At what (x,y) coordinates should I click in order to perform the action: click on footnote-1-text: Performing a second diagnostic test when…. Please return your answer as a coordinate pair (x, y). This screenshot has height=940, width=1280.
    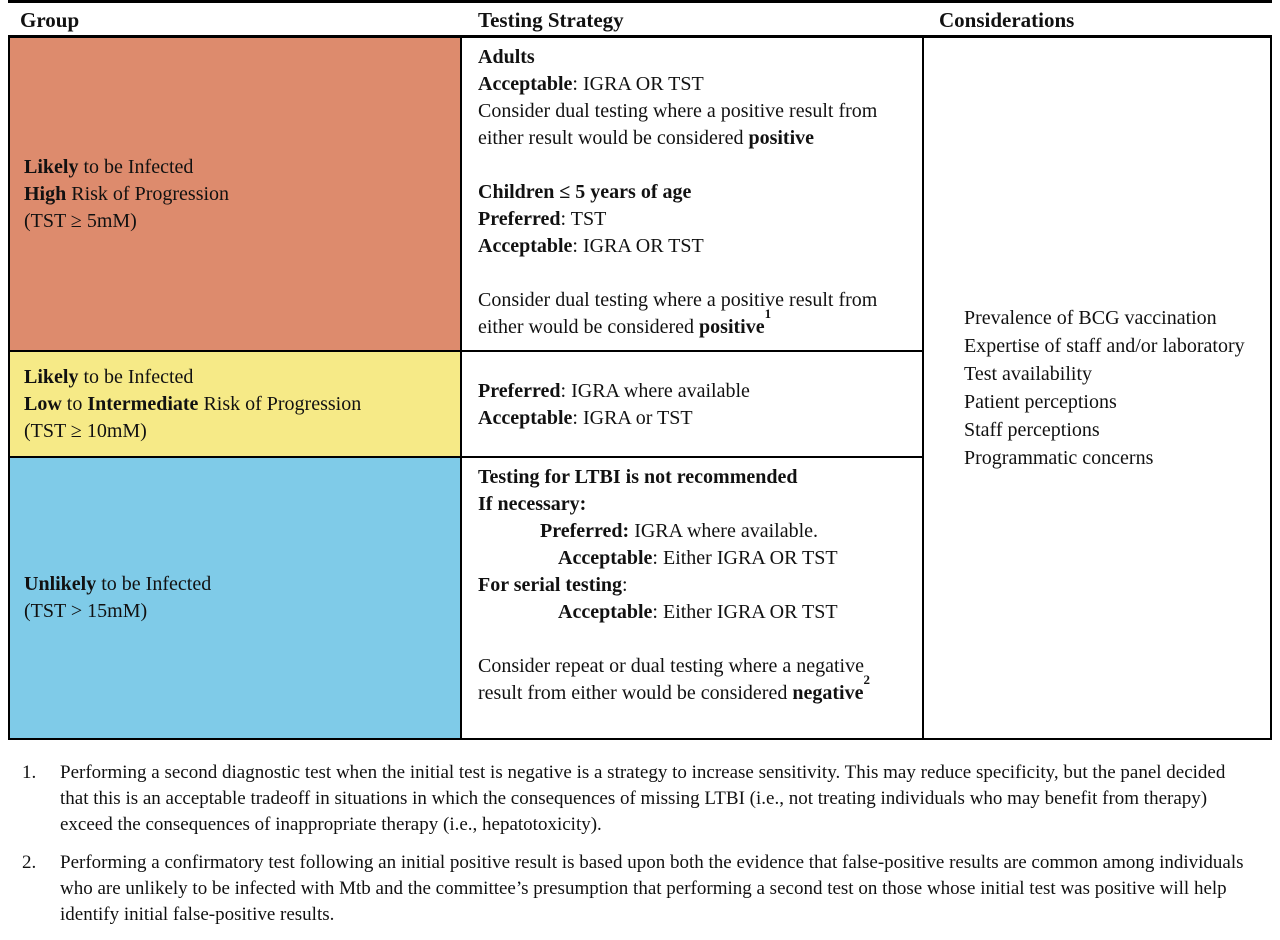
    Looking at the image, I should click on (643, 798).